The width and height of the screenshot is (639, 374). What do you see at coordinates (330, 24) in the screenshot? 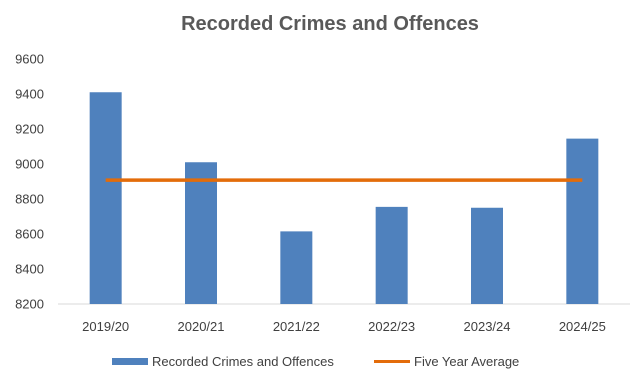
I see `chart-title: Recorded Crimes and Offences` at bounding box center [330, 24].